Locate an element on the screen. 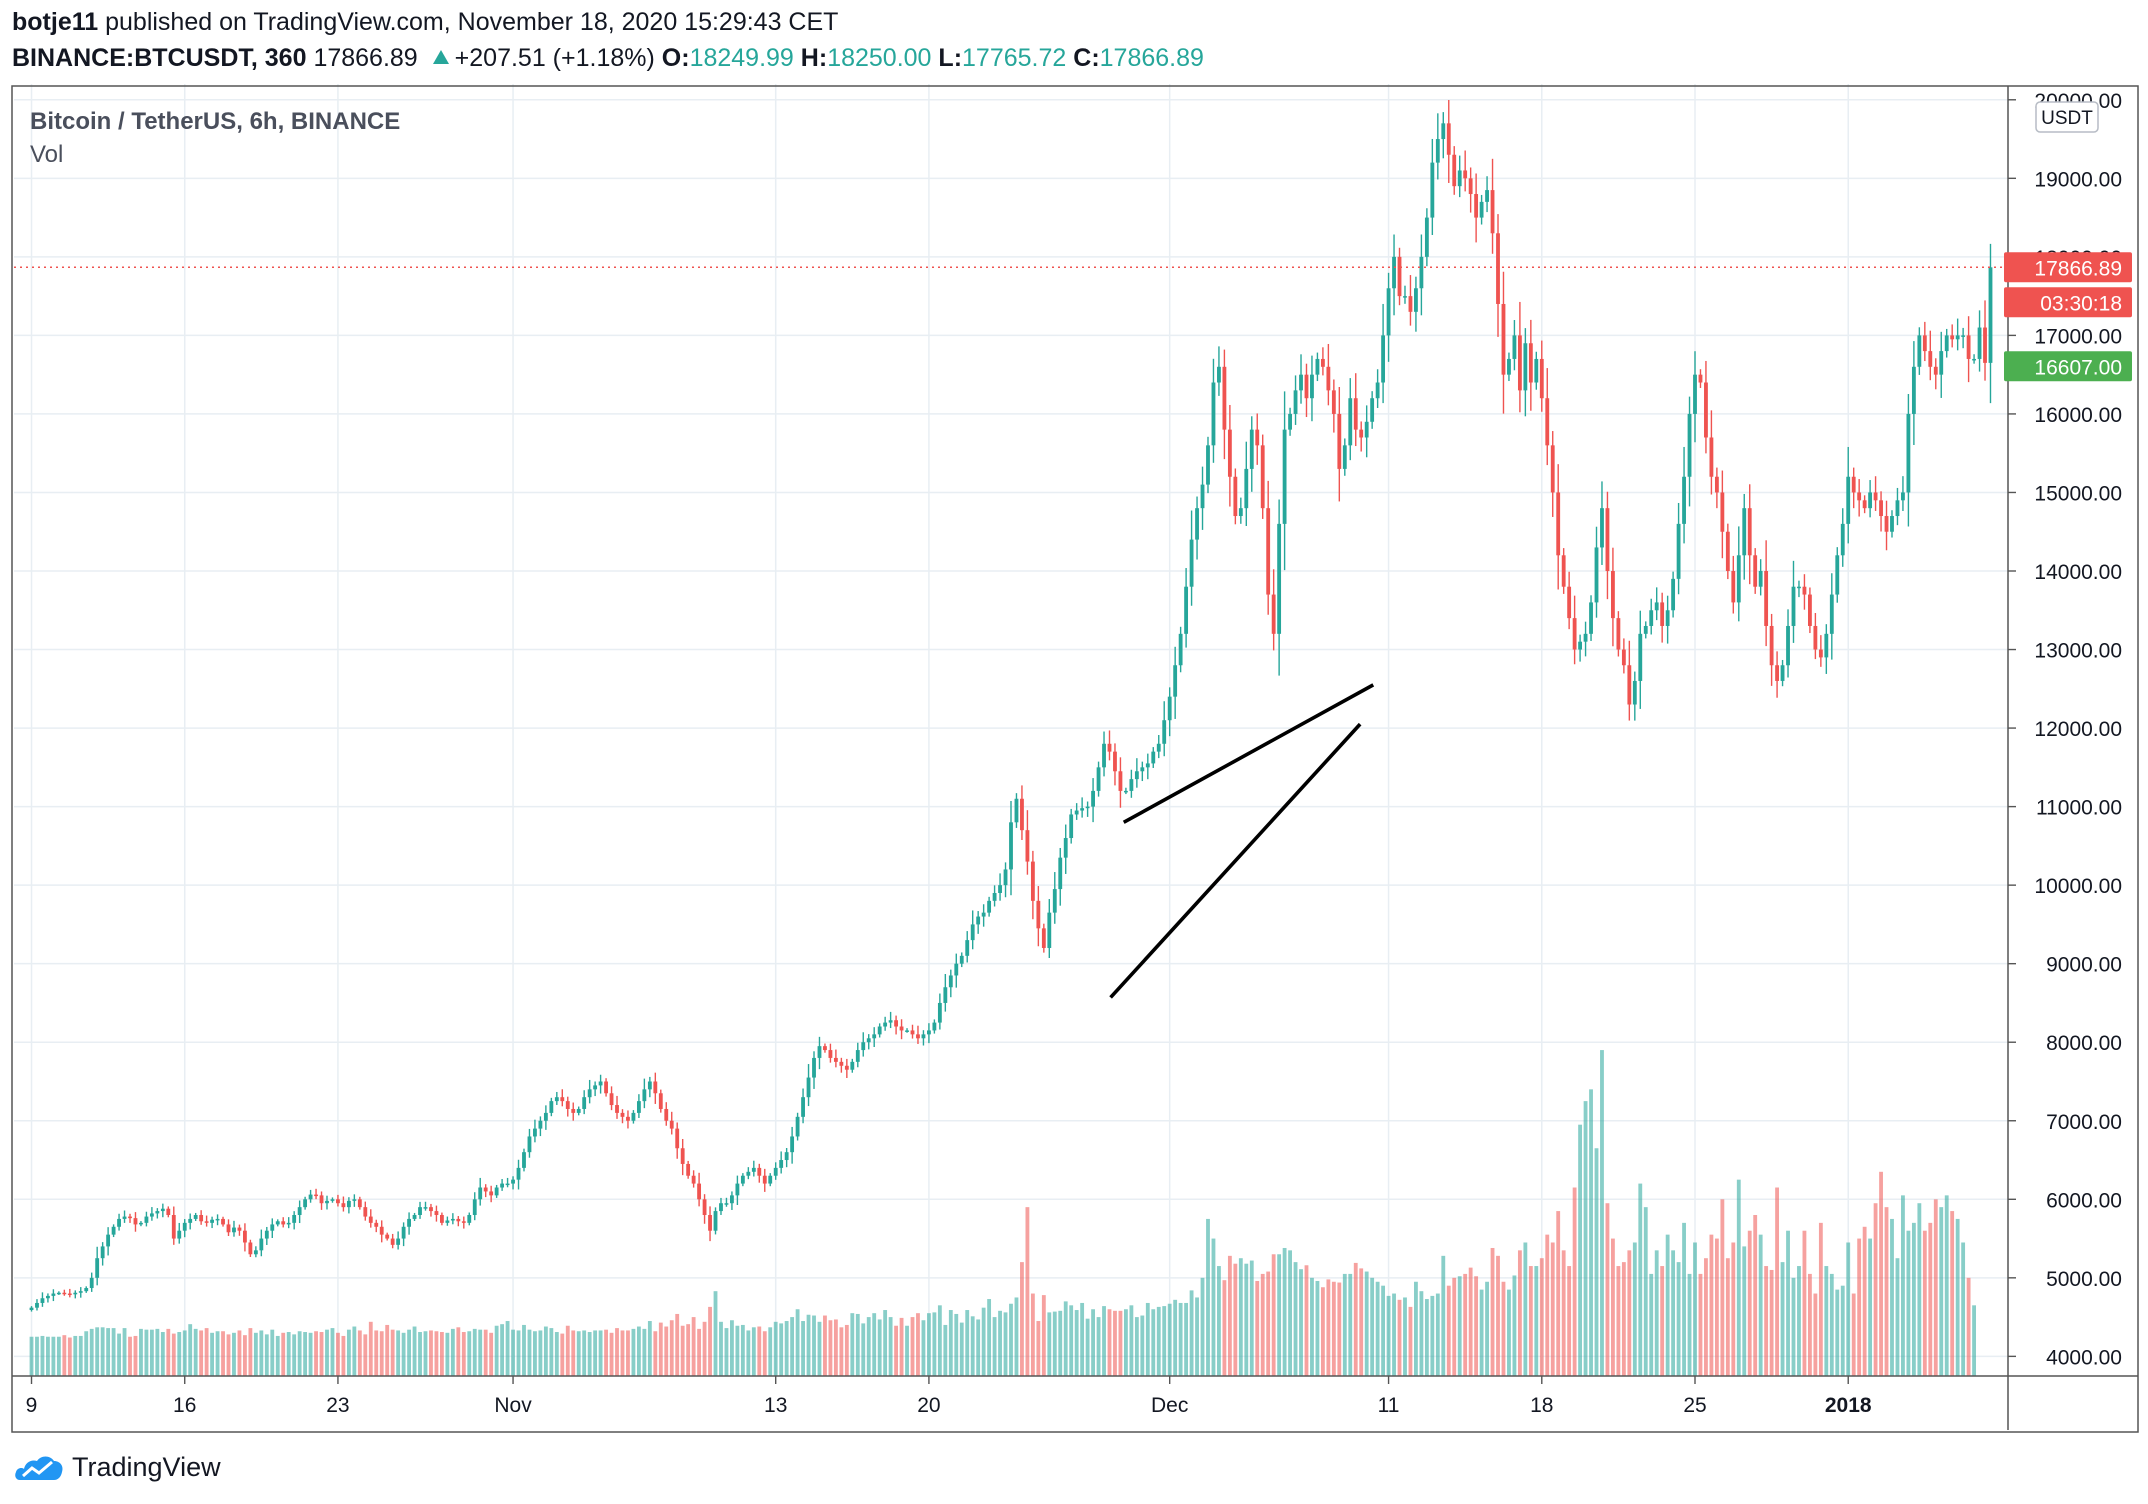 The width and height of the screenshot is (2148, 1504). tradingview-logo-icon is located at coordinates (39, 1468).